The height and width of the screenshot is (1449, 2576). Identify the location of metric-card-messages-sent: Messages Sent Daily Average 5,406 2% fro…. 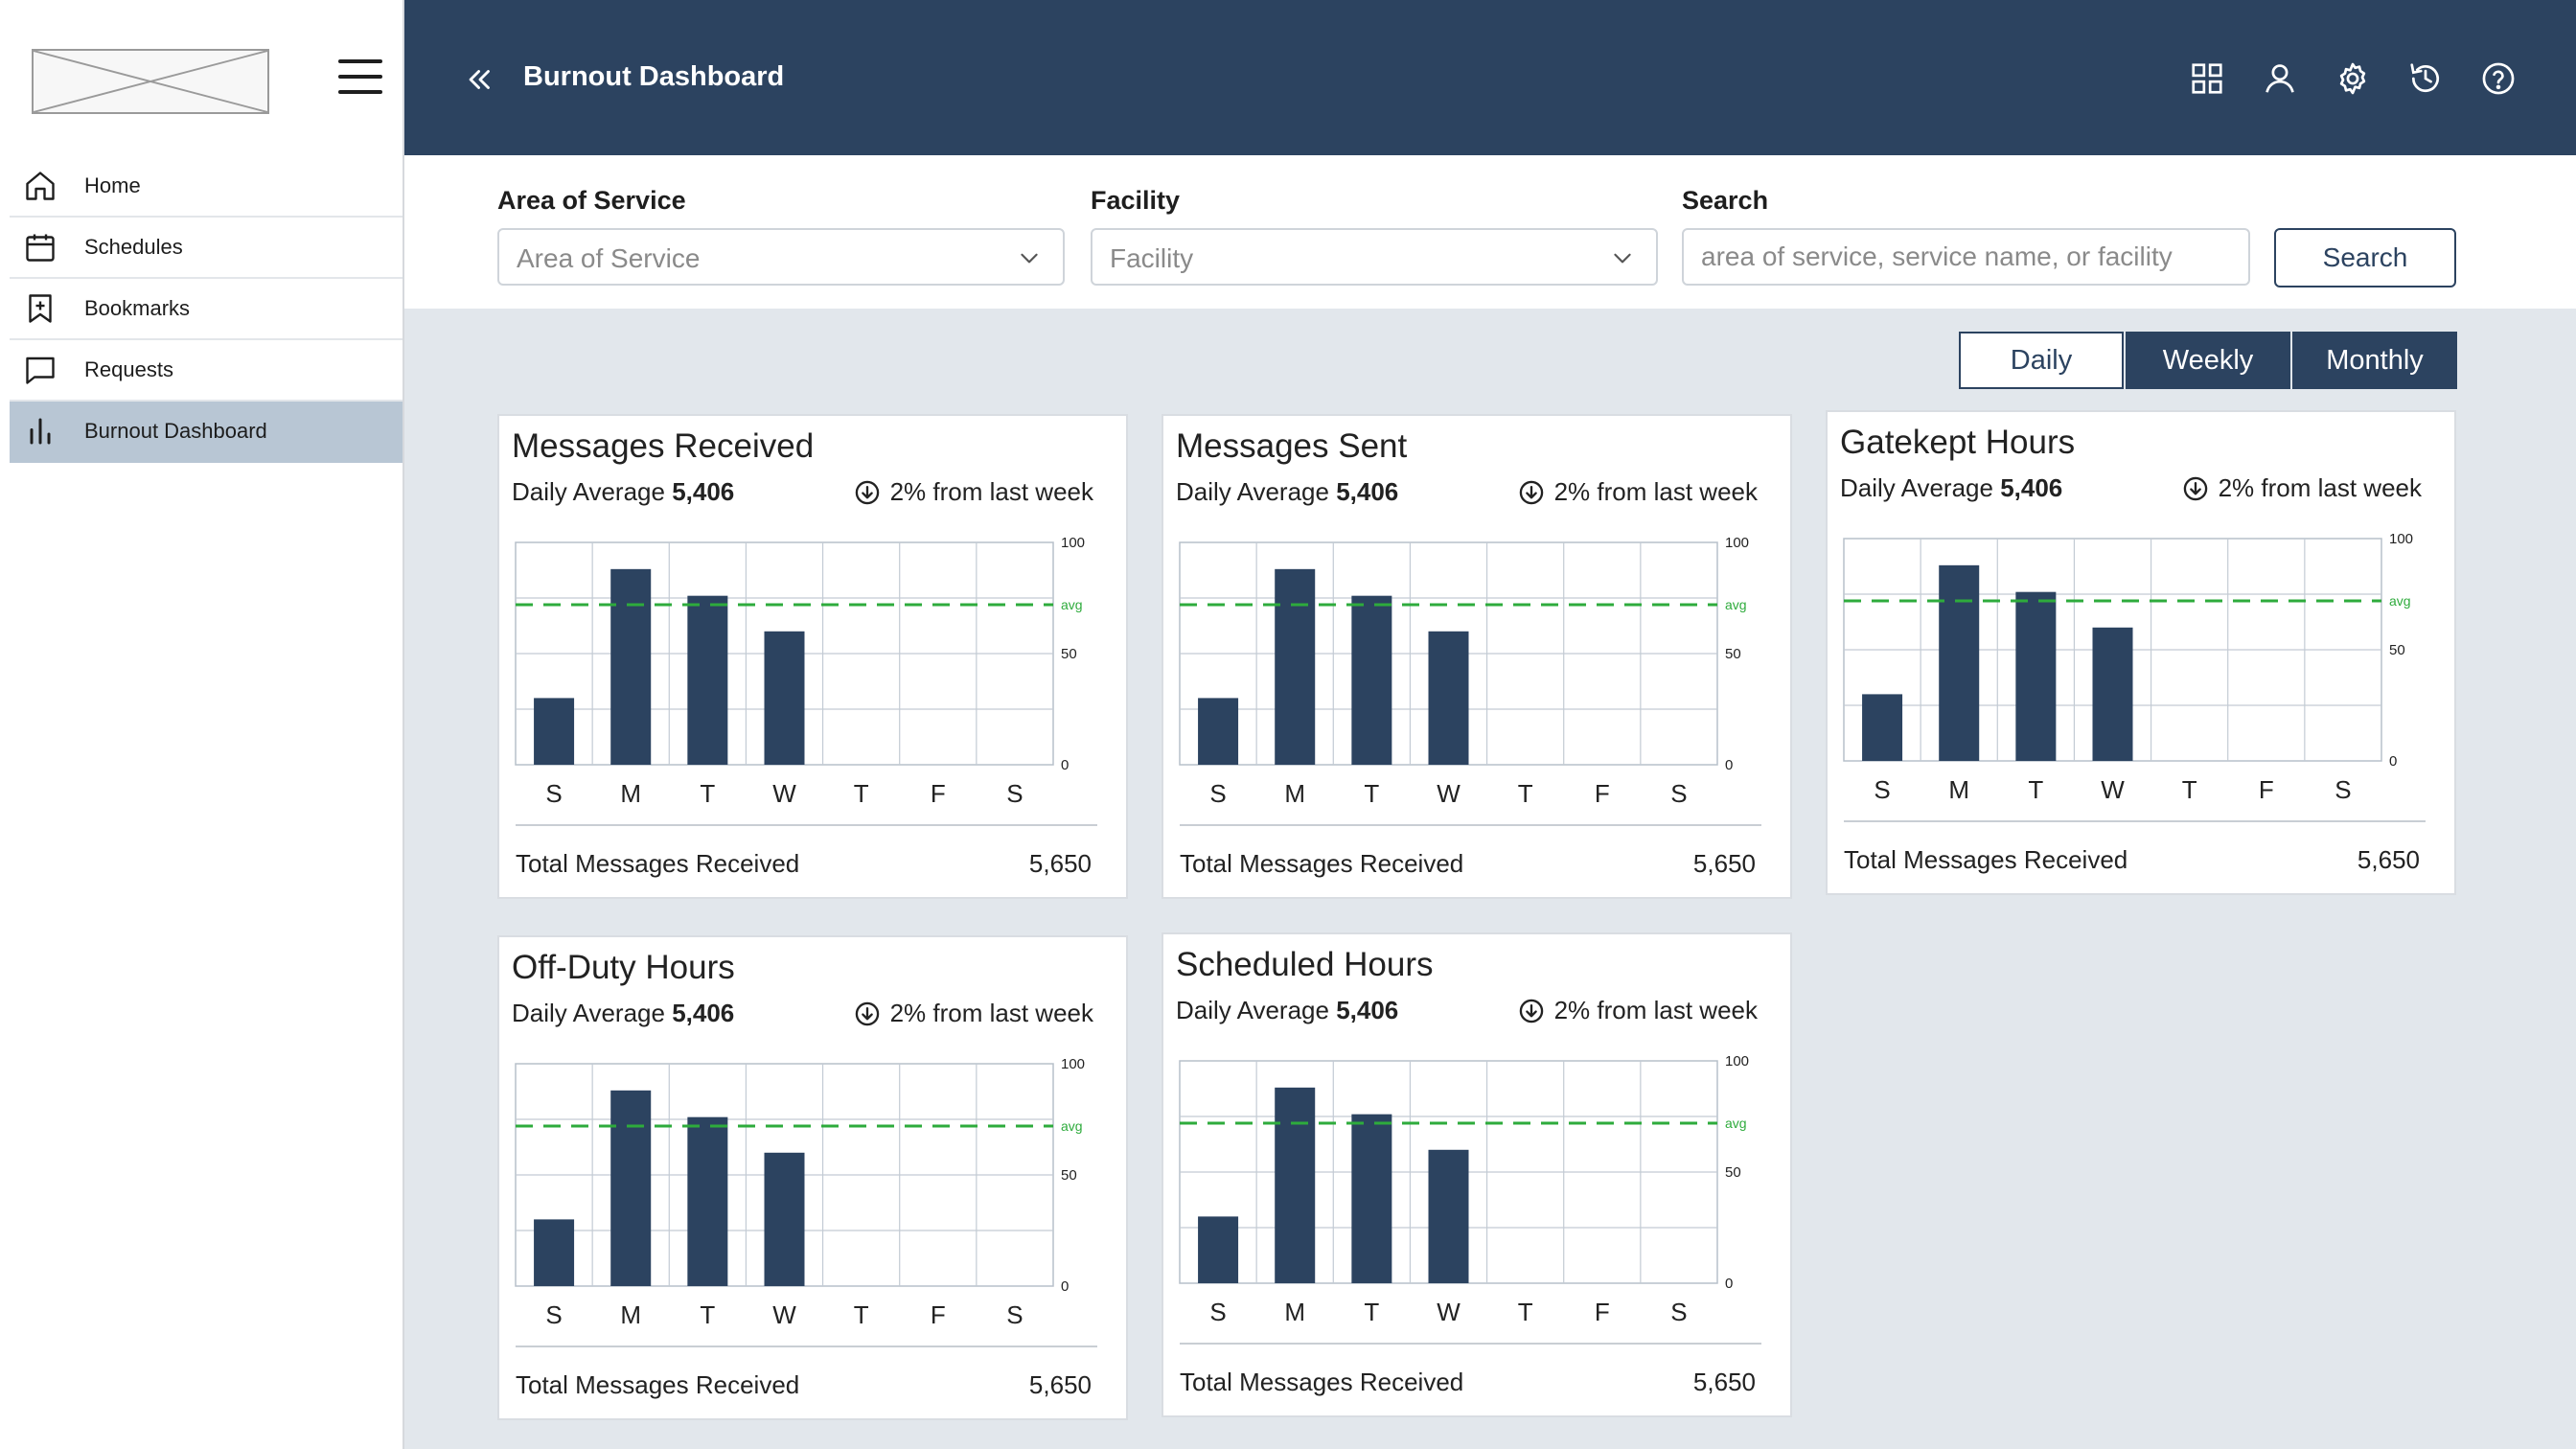
(1477, 656).